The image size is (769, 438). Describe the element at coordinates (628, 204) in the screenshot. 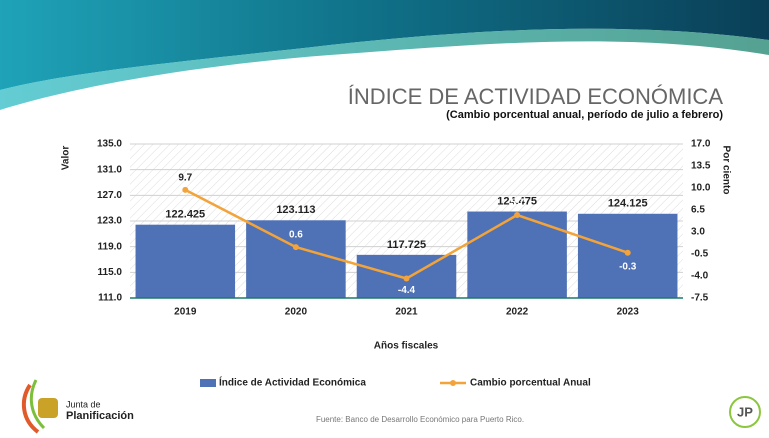

I see `bar-value-label: 124.125` at that location.